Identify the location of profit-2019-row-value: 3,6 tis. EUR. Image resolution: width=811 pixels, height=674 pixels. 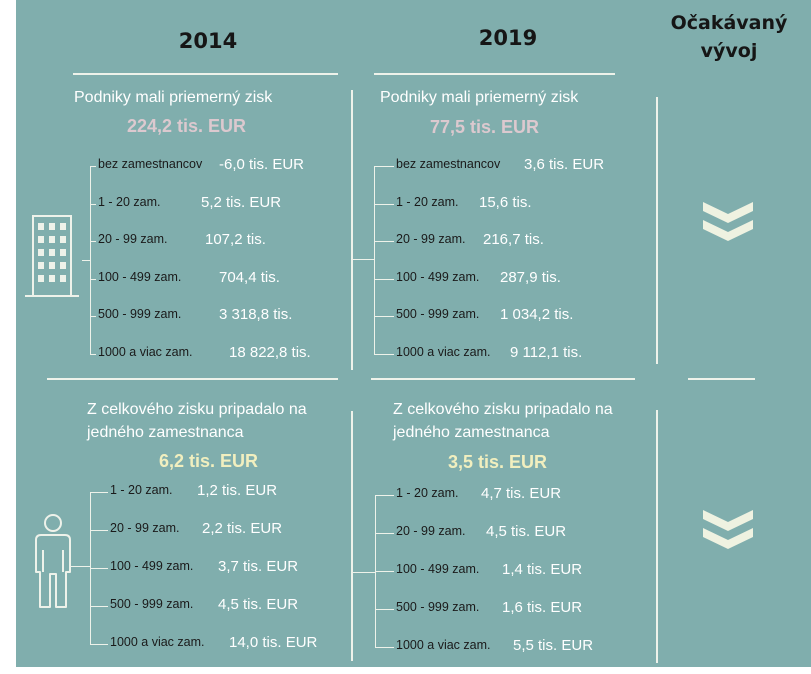
(564, 164).